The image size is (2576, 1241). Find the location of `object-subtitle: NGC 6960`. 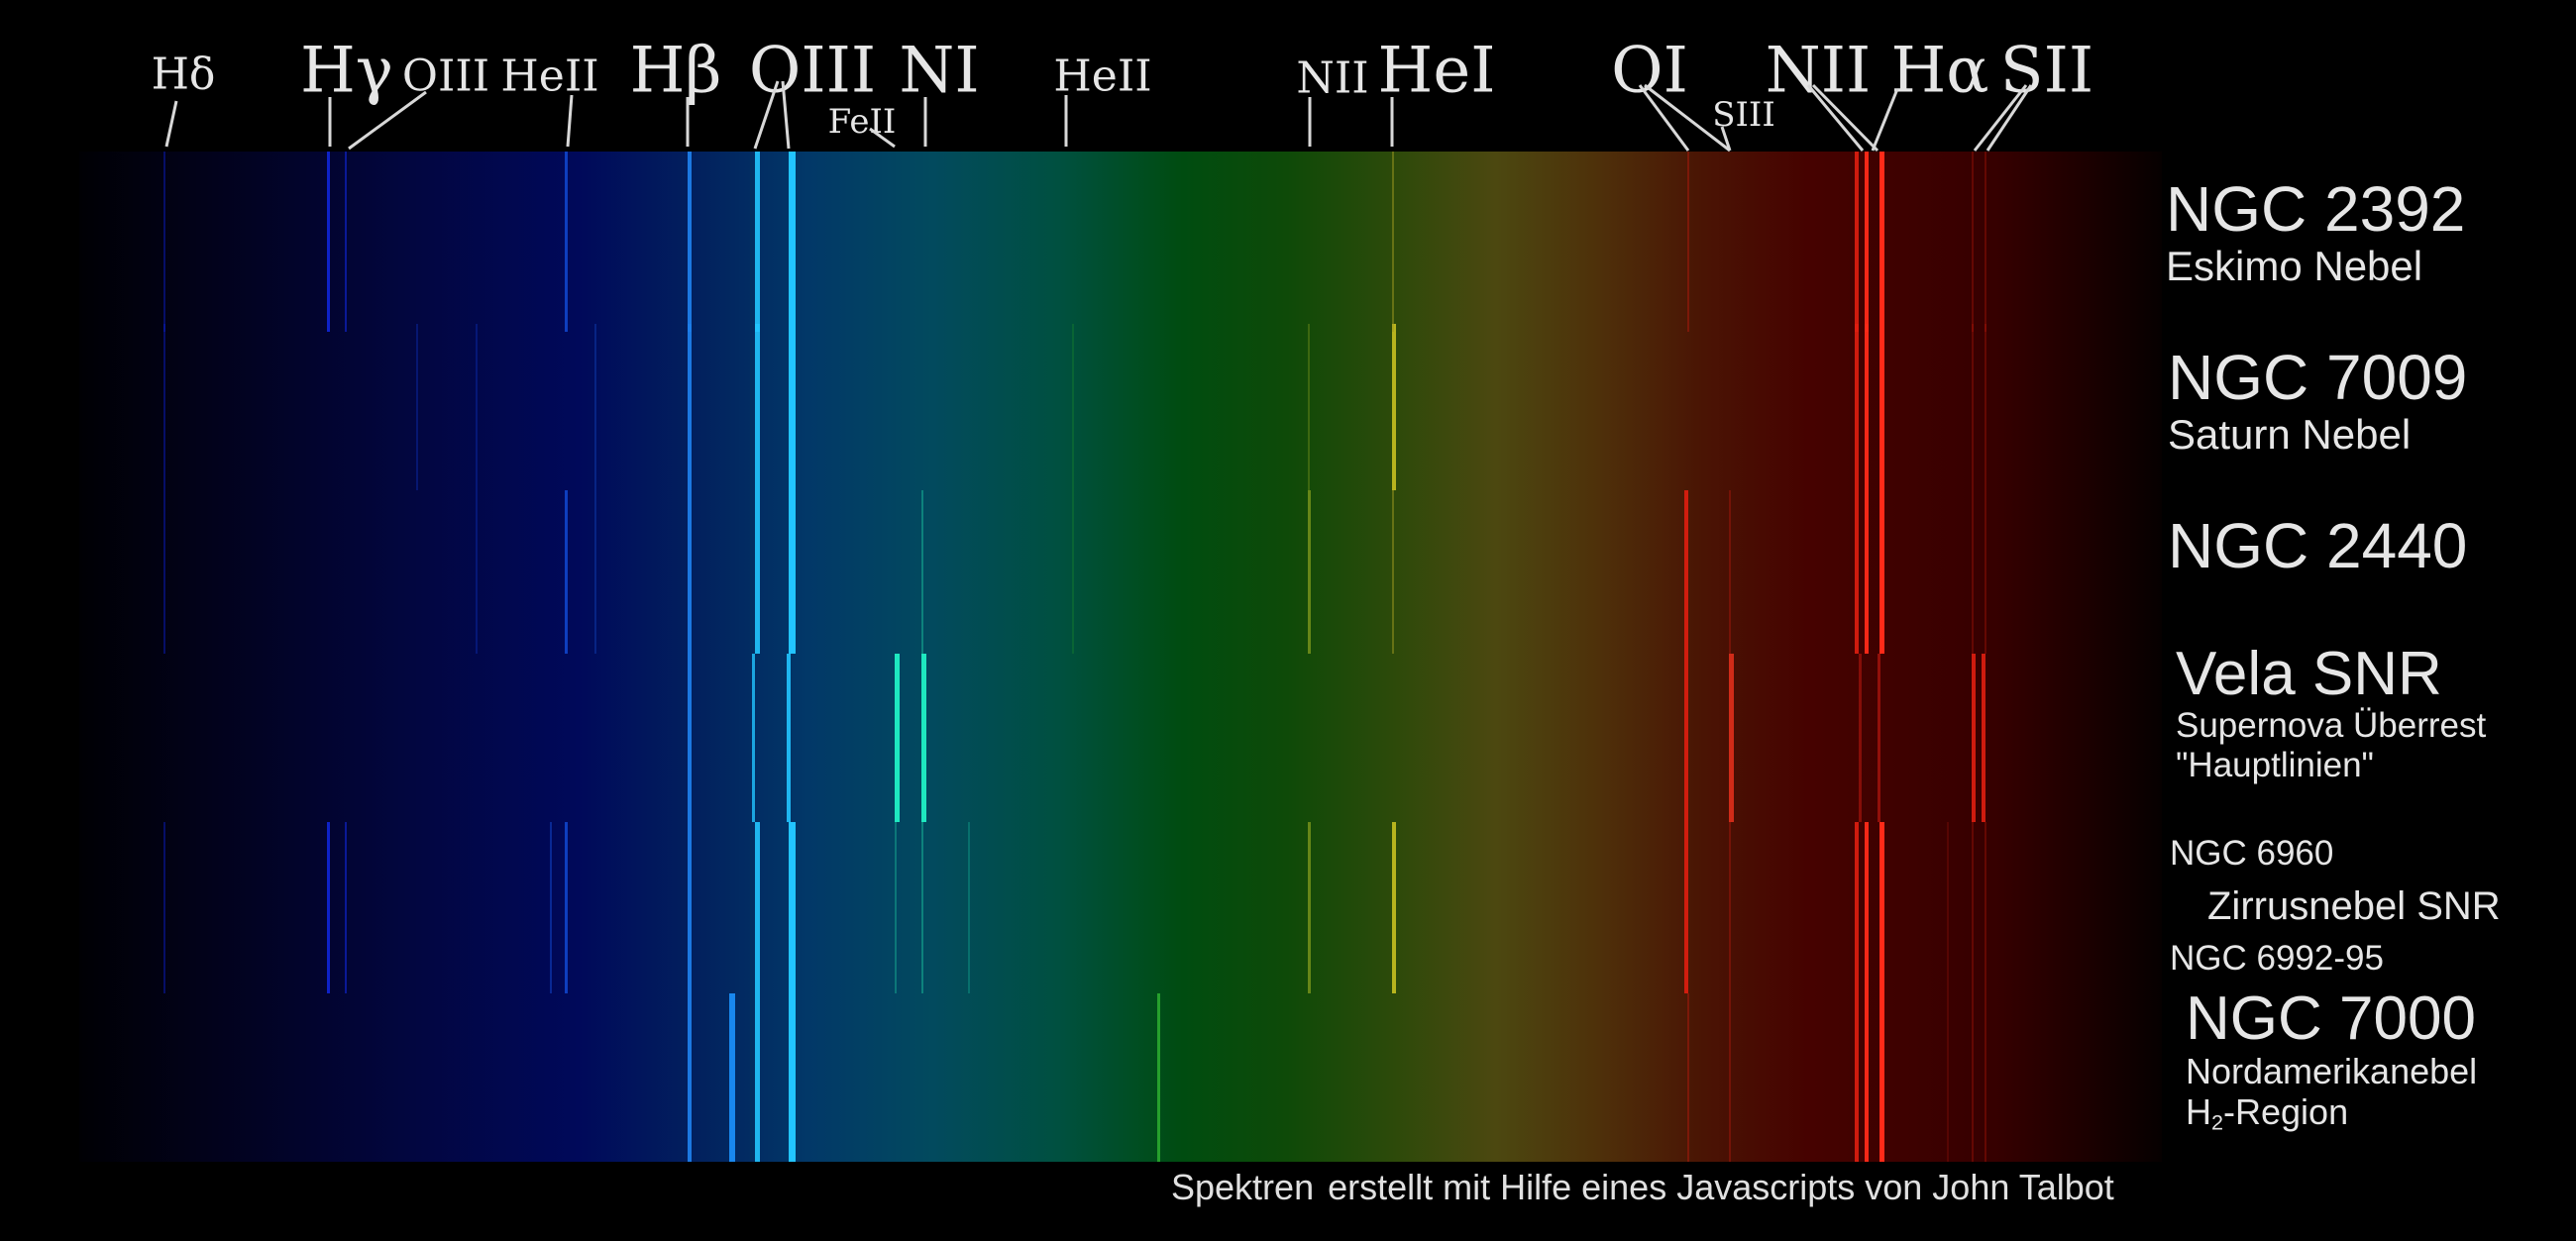

object-subtitle: NGC 6960 is located at coordinates (2252, 853).